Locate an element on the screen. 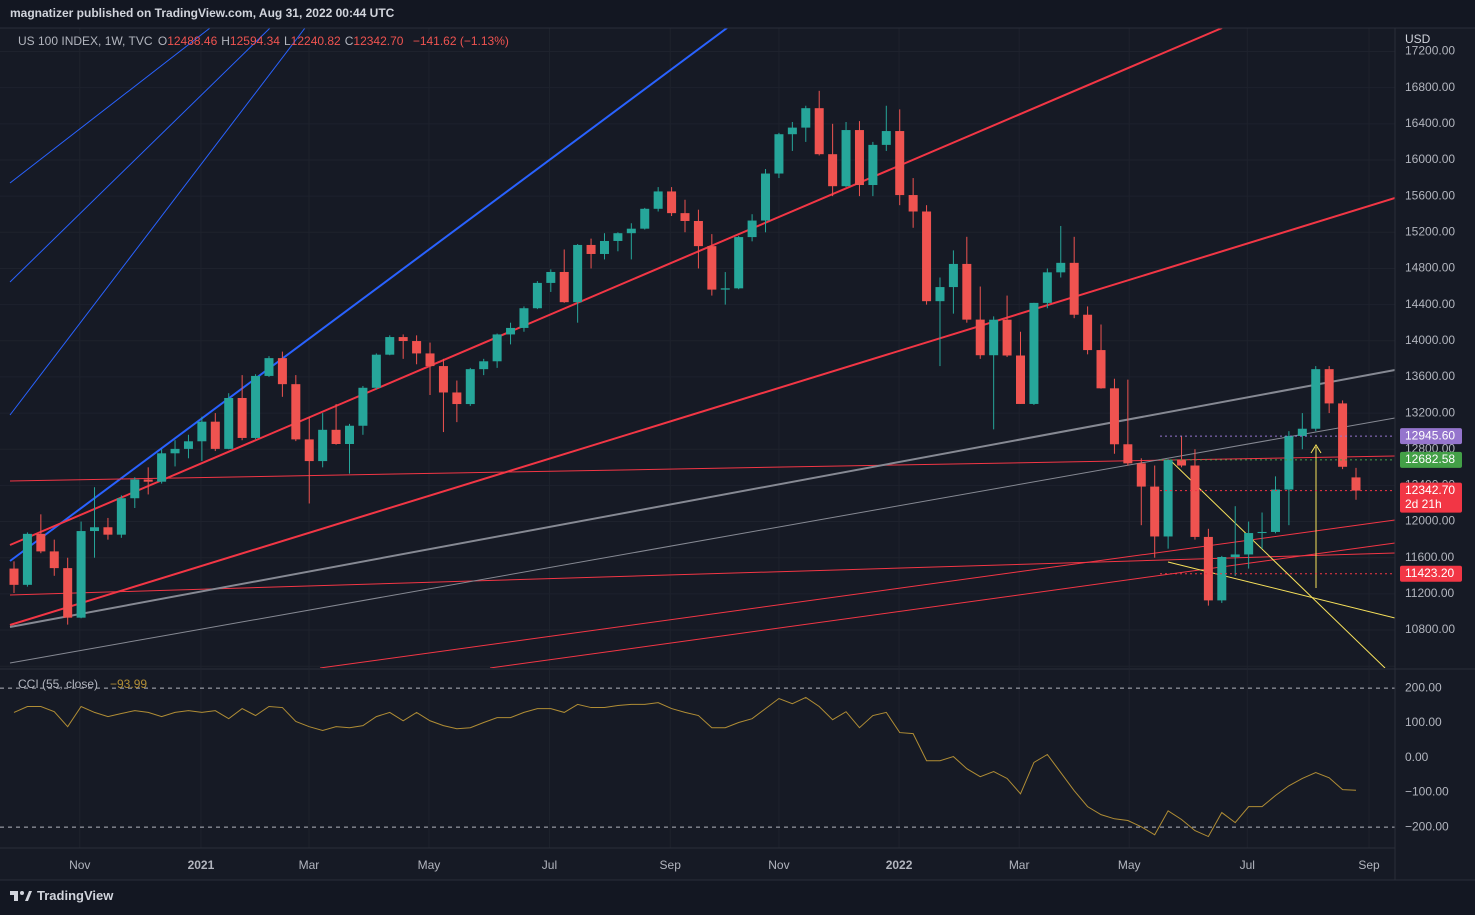 This screenshot has width=1475, height=915. ohlc-key: O is located at coordinates (162, 41).